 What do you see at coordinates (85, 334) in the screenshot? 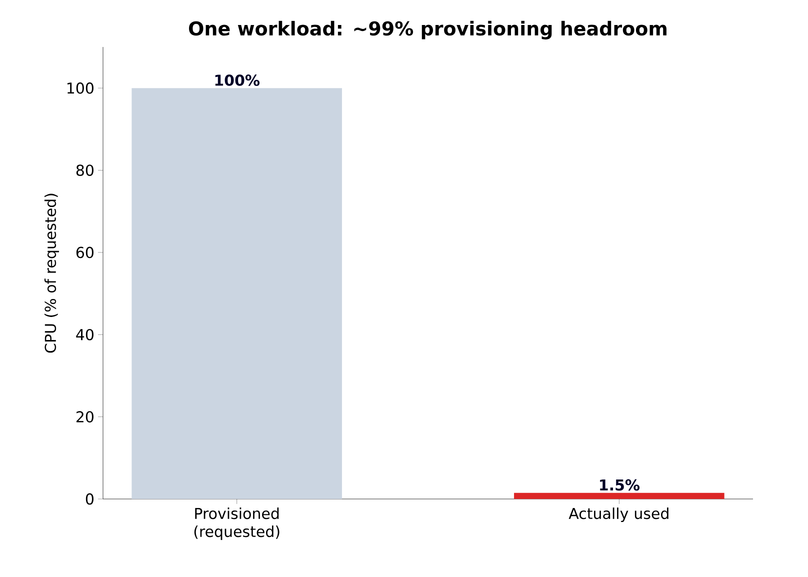
I see `y-tick-label: 40` at bounding box center [85, 334].